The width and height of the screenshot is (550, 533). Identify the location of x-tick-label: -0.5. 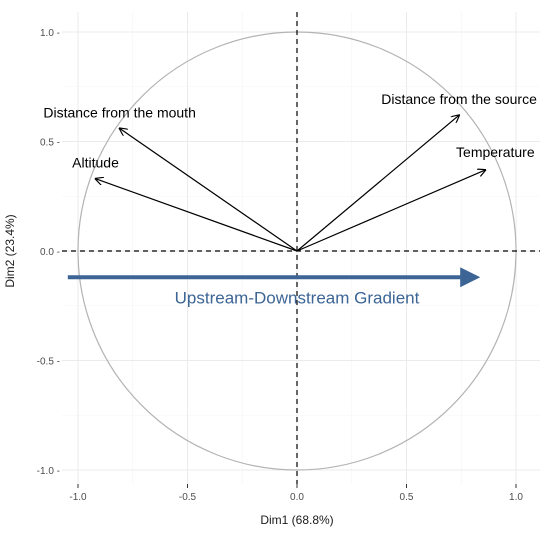
(188, 497).